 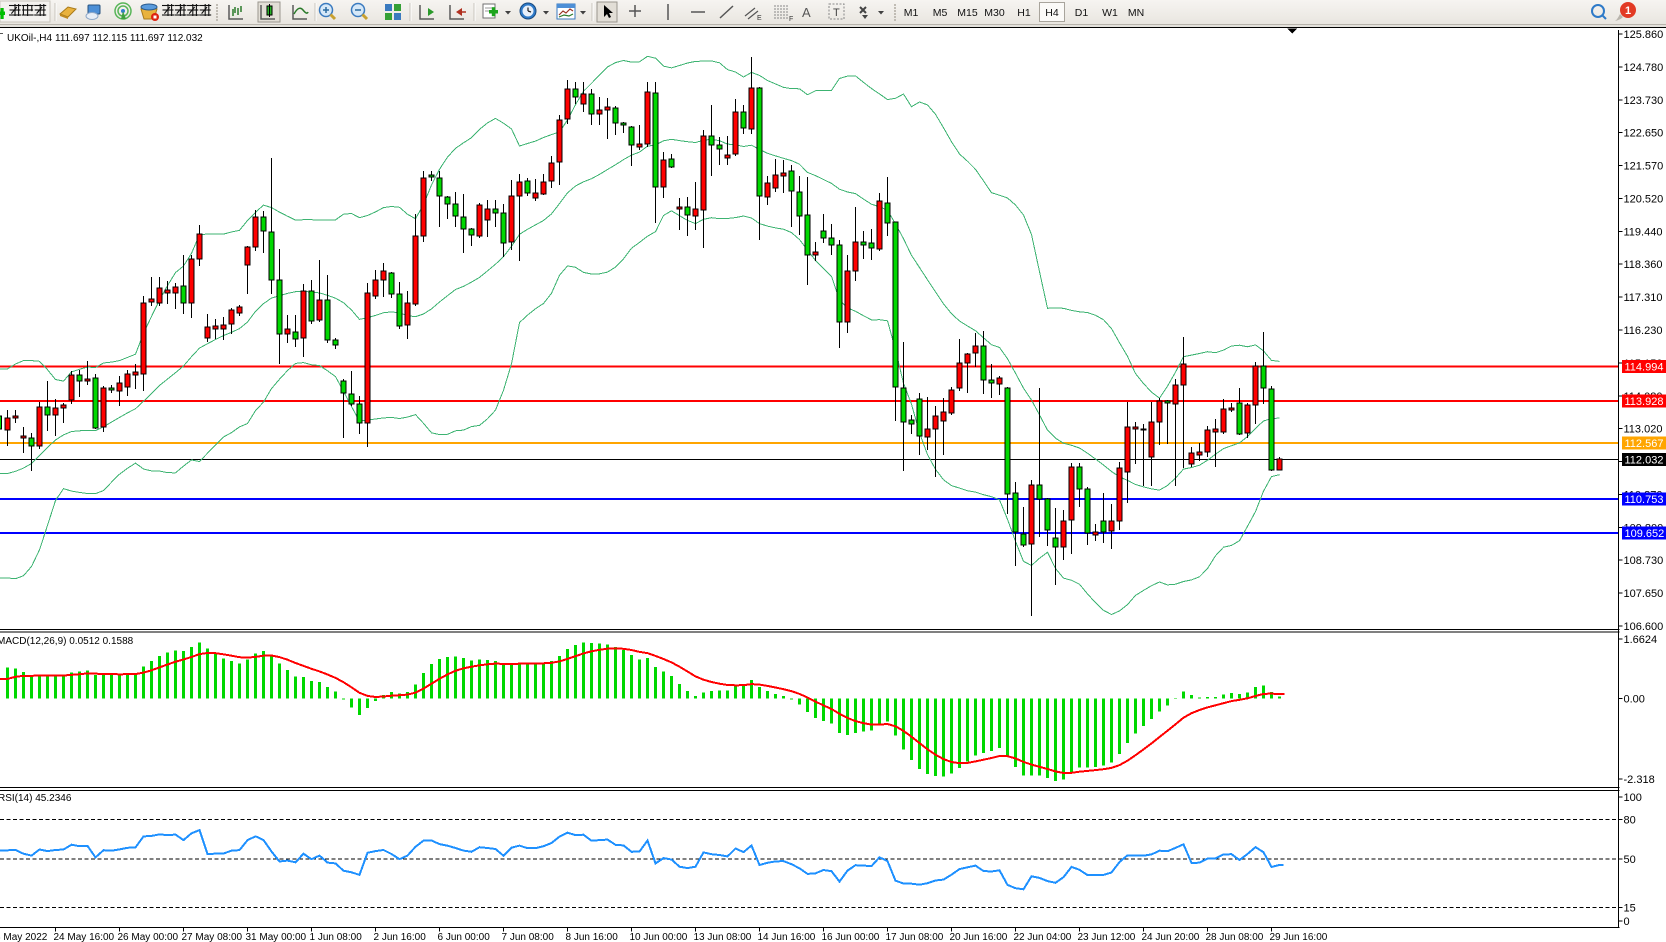 I want to click on svg-text: 100, so click(x=1633, y=798).